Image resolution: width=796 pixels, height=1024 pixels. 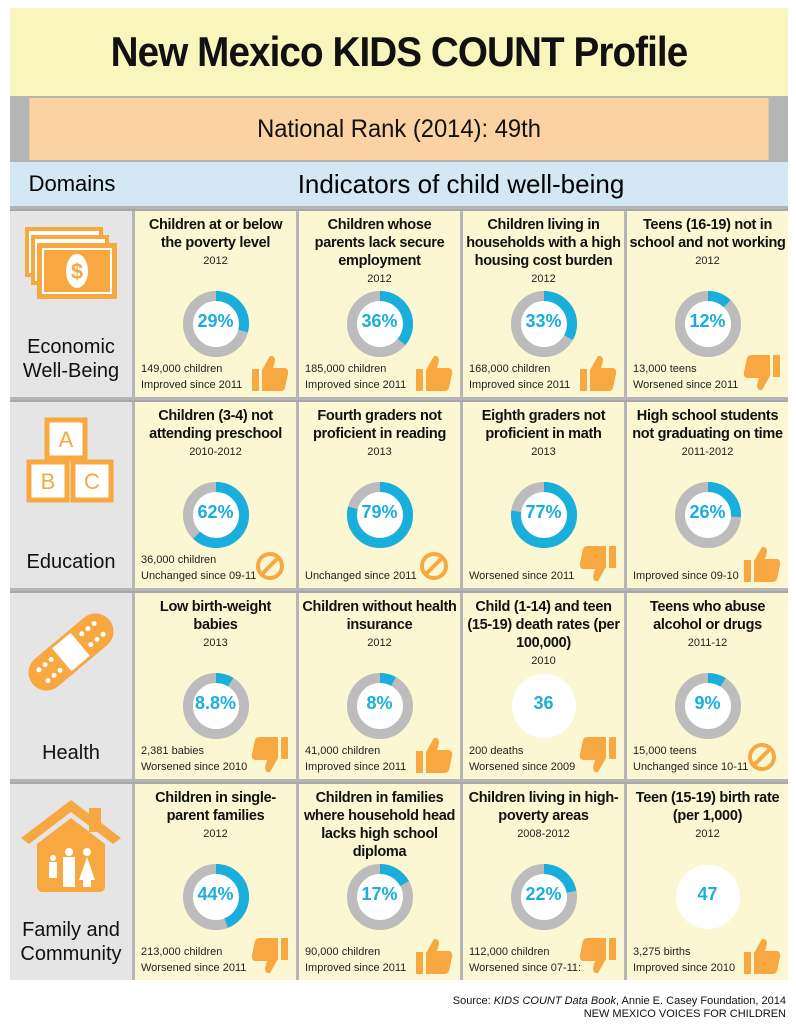 What do you see at coordinates (473, 1001) in the screenshot?
I see `source-prefix: Source:` at bounding box center [473, 1001].